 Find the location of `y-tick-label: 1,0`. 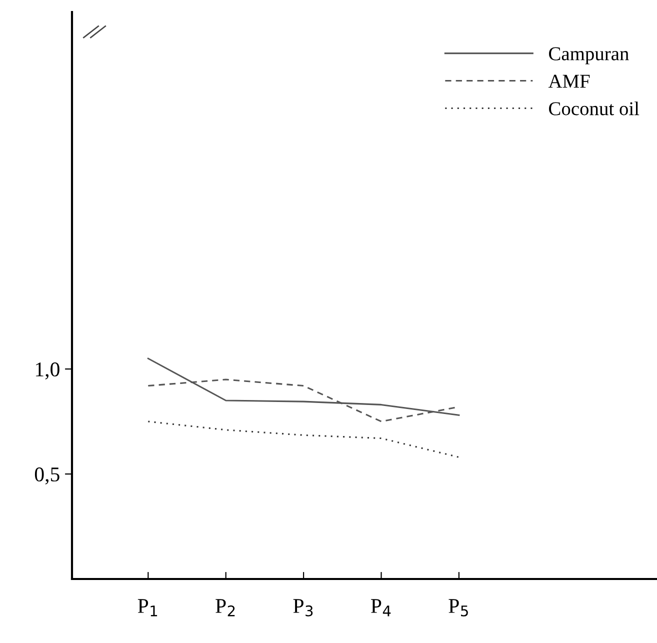

y-tick-label: 1,0 is located at coordinates (48, 371).